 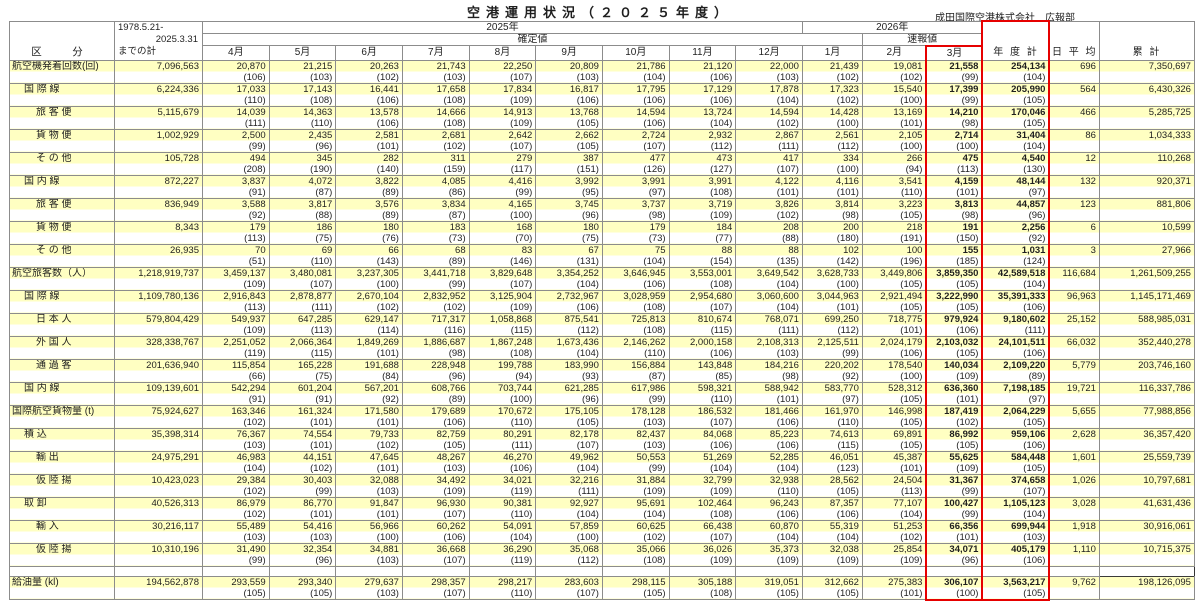 I want to click on col-header-annual-total: 年 度 計, so click(x=1016, y=40).